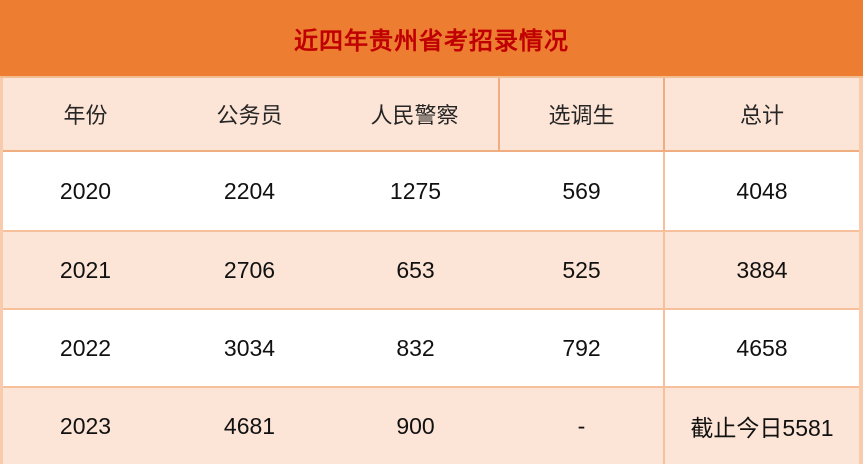 The image size is (863, 464). What do you see at coordinates (415, 114) in the screenshot?
I see `column-header-police: 人民警察` at bounding box center [415, 114].